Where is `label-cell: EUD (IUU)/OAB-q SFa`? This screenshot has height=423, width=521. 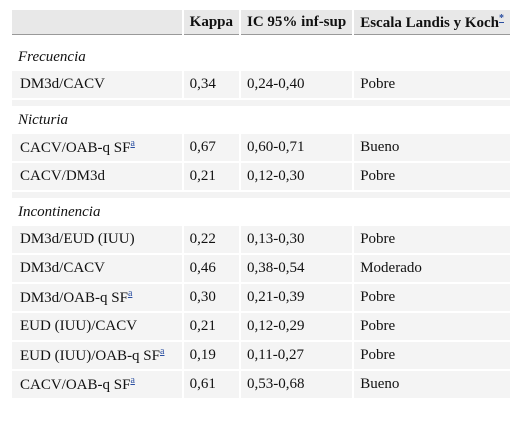 label-cell: EUD (IUU)/OAB-q SFa is located at coordinates (97, 355).